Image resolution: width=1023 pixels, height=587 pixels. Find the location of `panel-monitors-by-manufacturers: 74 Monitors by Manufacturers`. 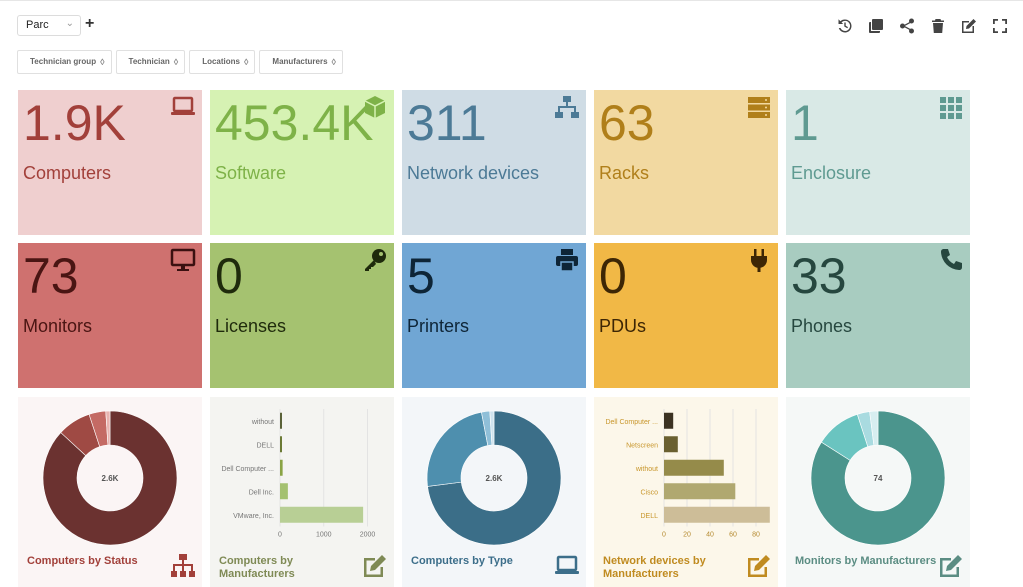

panel-monitors-by-manufacturers: 74 Monitors by Manufacturers is located at coordinates (878, 492).